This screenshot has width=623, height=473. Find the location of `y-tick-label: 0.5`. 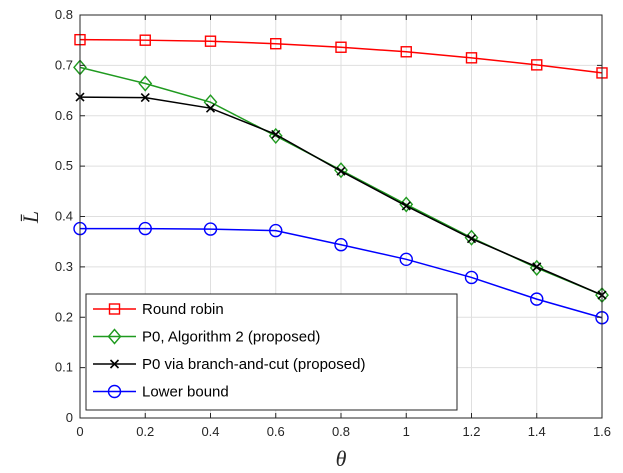

y-tick-label: 0.5 is located at coordinates (64, 165).